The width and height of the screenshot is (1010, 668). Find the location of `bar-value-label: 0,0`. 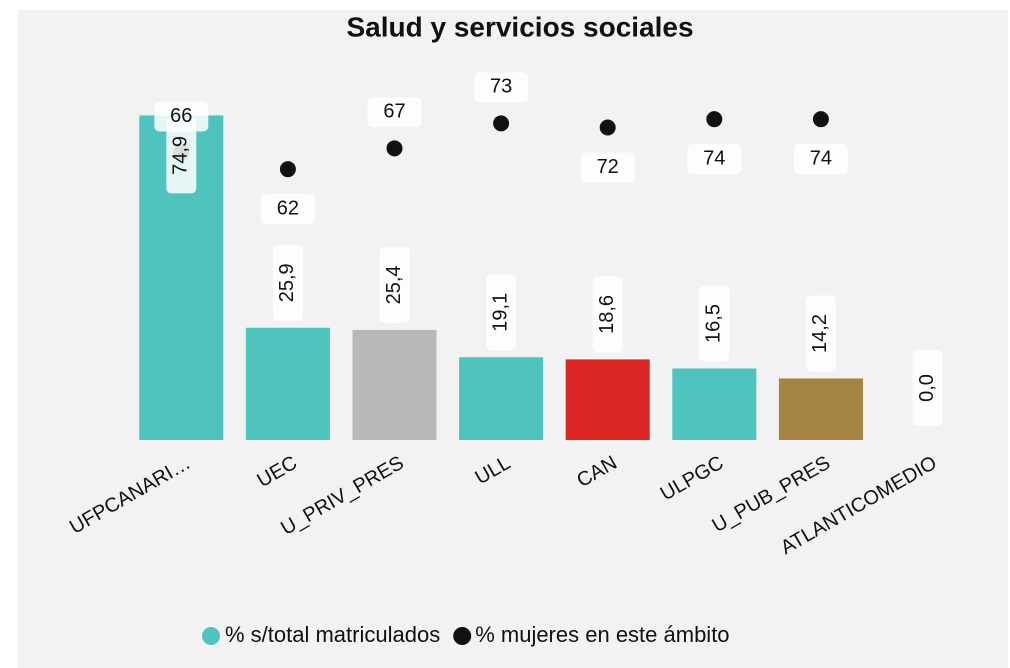

bar-value-label: 0,0 is located at coordinates (927, 388).